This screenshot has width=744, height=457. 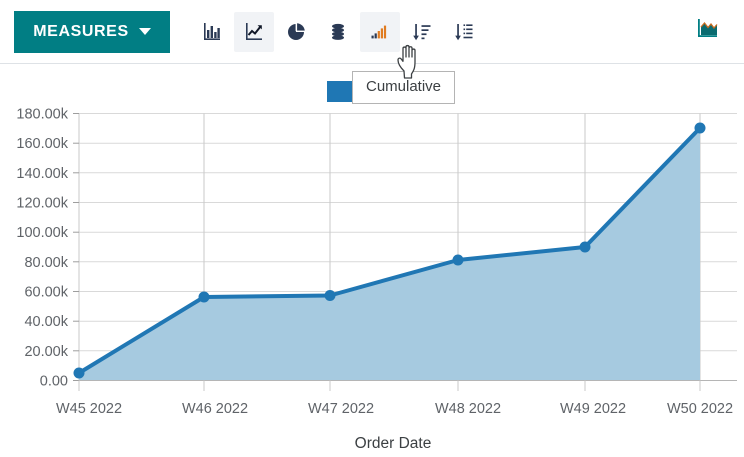 What do you see at coordinates (76, 247) in the screenshot?
I see `y-axis-ticks` at bounding box center [76, 247].